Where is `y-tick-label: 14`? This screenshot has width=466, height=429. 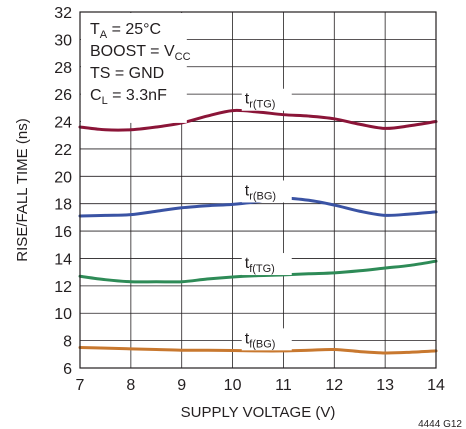
y-tick-label: 14 is located at coordinates (63, 259).